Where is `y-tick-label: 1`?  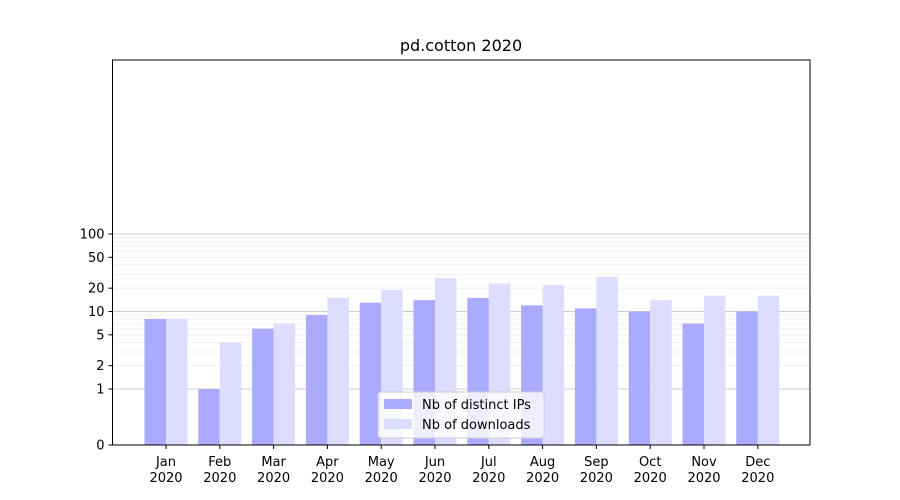 y-tick-label: 1 is located at coordinates (100, 390).